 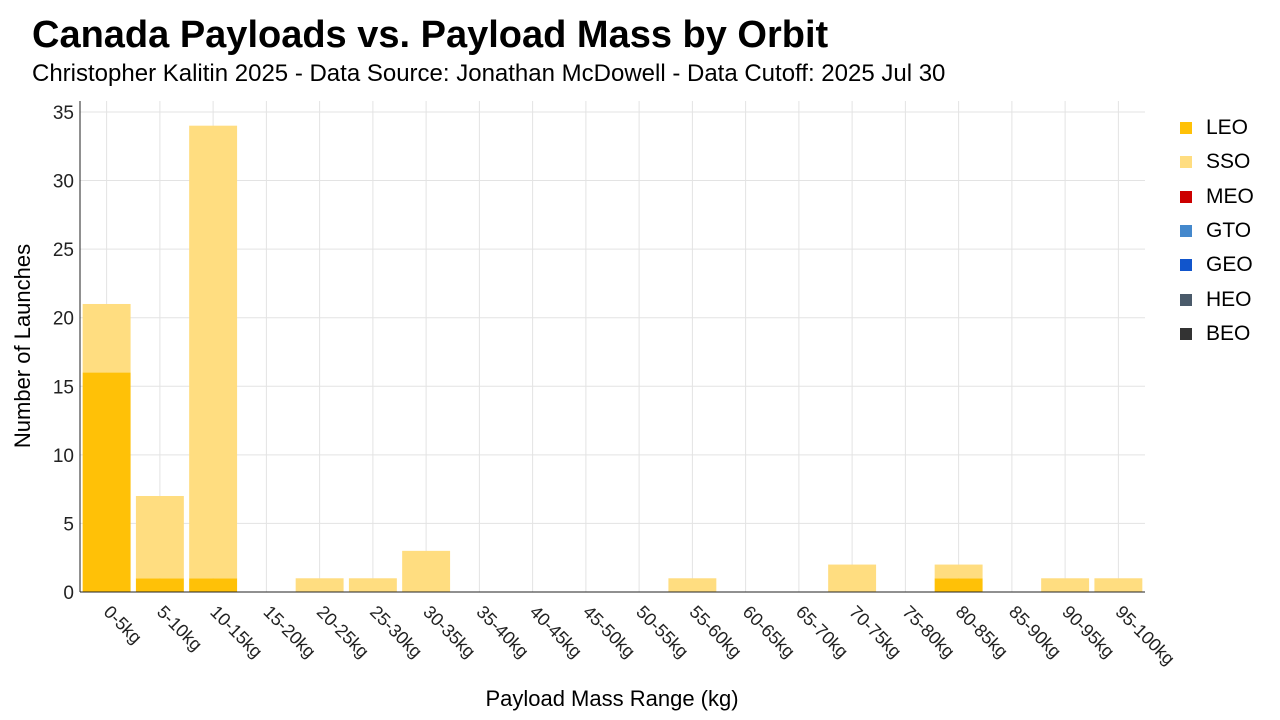 I want to click on x-tick-label: 45-50kg, so click(x=609, y=632).